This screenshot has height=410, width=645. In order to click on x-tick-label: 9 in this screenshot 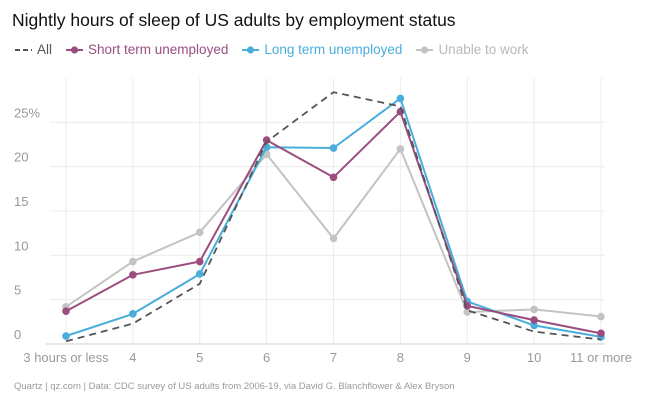, I will do `click(467, 357)`.